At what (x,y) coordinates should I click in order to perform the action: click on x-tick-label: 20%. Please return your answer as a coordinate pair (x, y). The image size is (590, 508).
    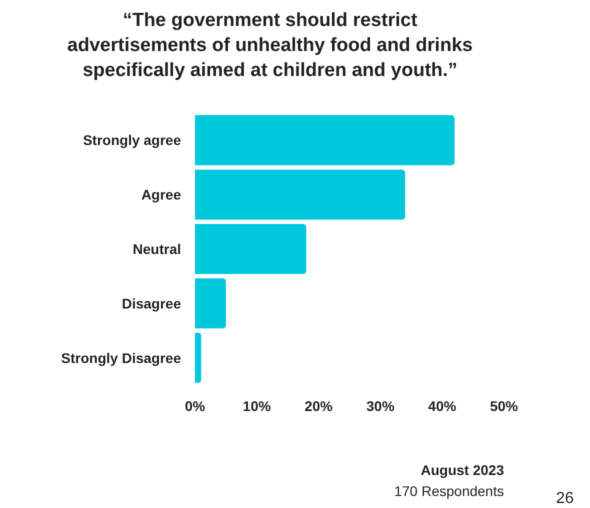
    Looking at the image, I should click on (319, 406).